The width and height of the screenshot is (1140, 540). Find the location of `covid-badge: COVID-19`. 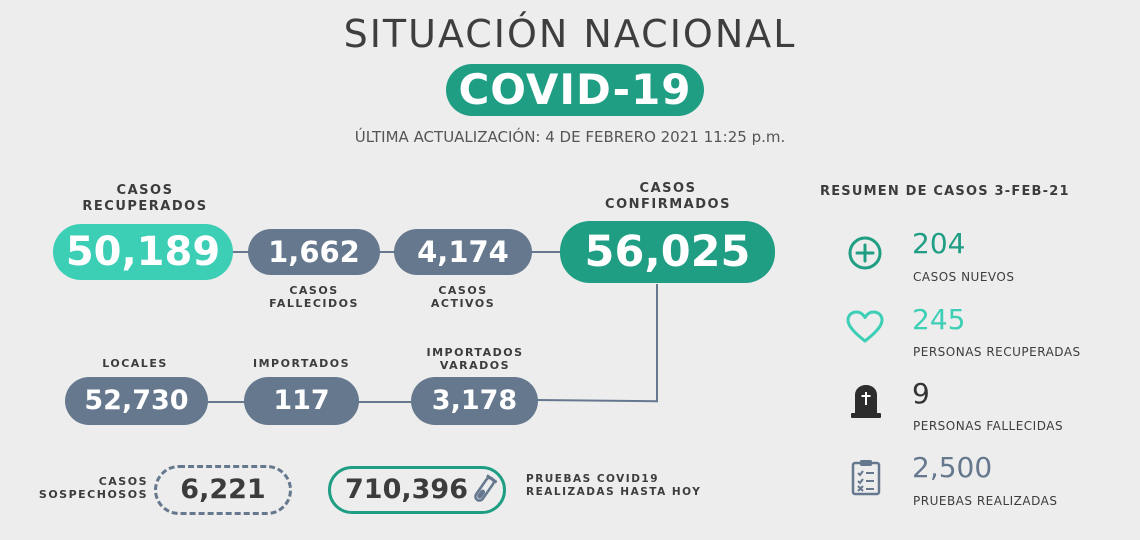

covid-badge: COVID-19 is located at coordinates (575, 90).